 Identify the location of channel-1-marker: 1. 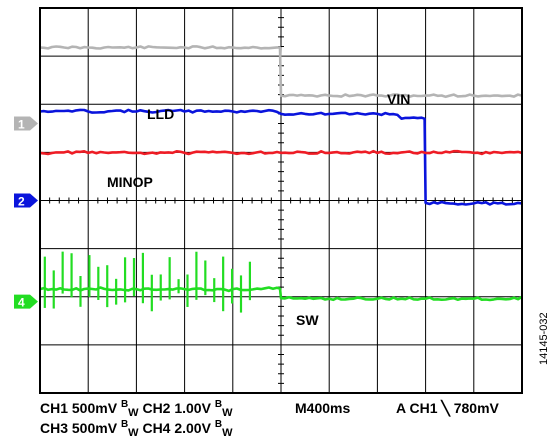
(26, 124).